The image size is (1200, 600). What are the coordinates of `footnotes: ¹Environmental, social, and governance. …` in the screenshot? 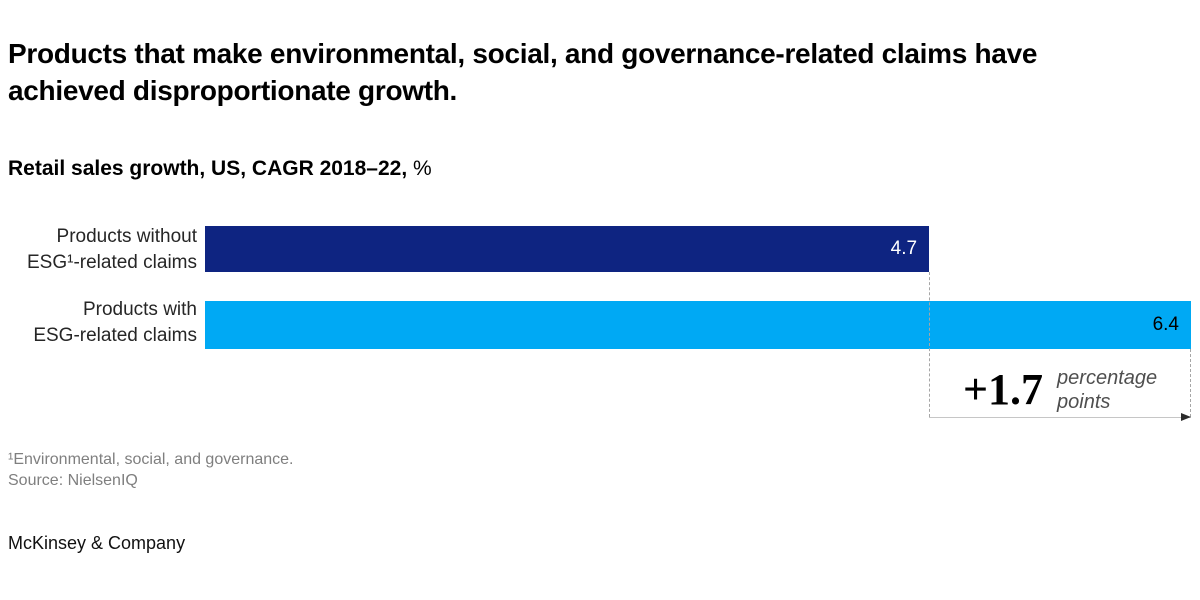 It's located at (151, 470).